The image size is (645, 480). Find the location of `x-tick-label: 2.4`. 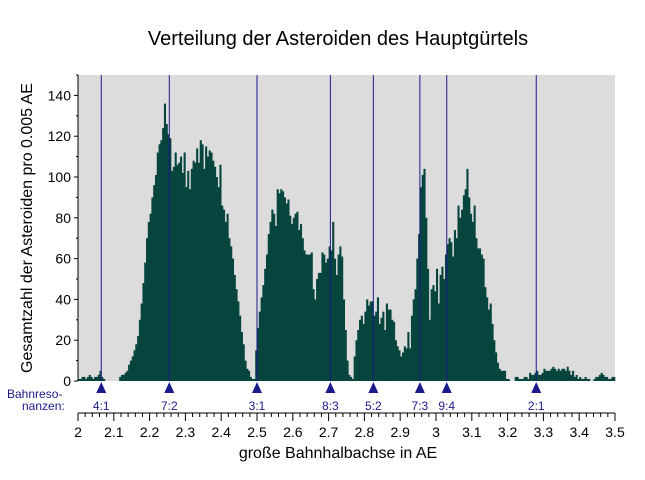

x-tick-label: 2.4 is located at coordinates (221, 432).